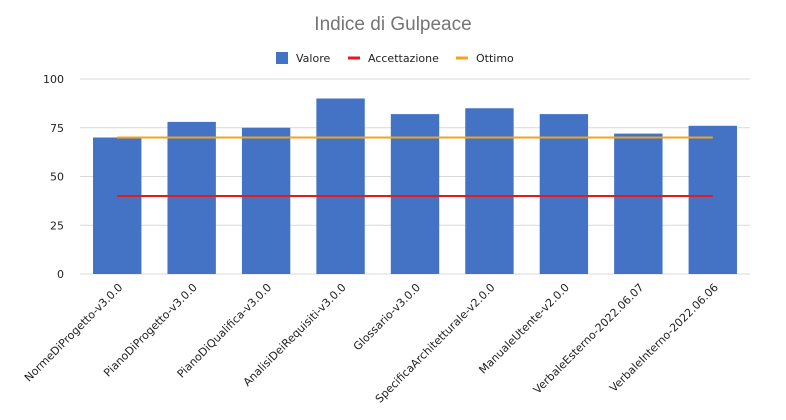 The height and width of the screenshot is (420, 786). Describe the element at coordinates (57, 177) in the screenshot. I see `y-tick-label: 50` at that location.